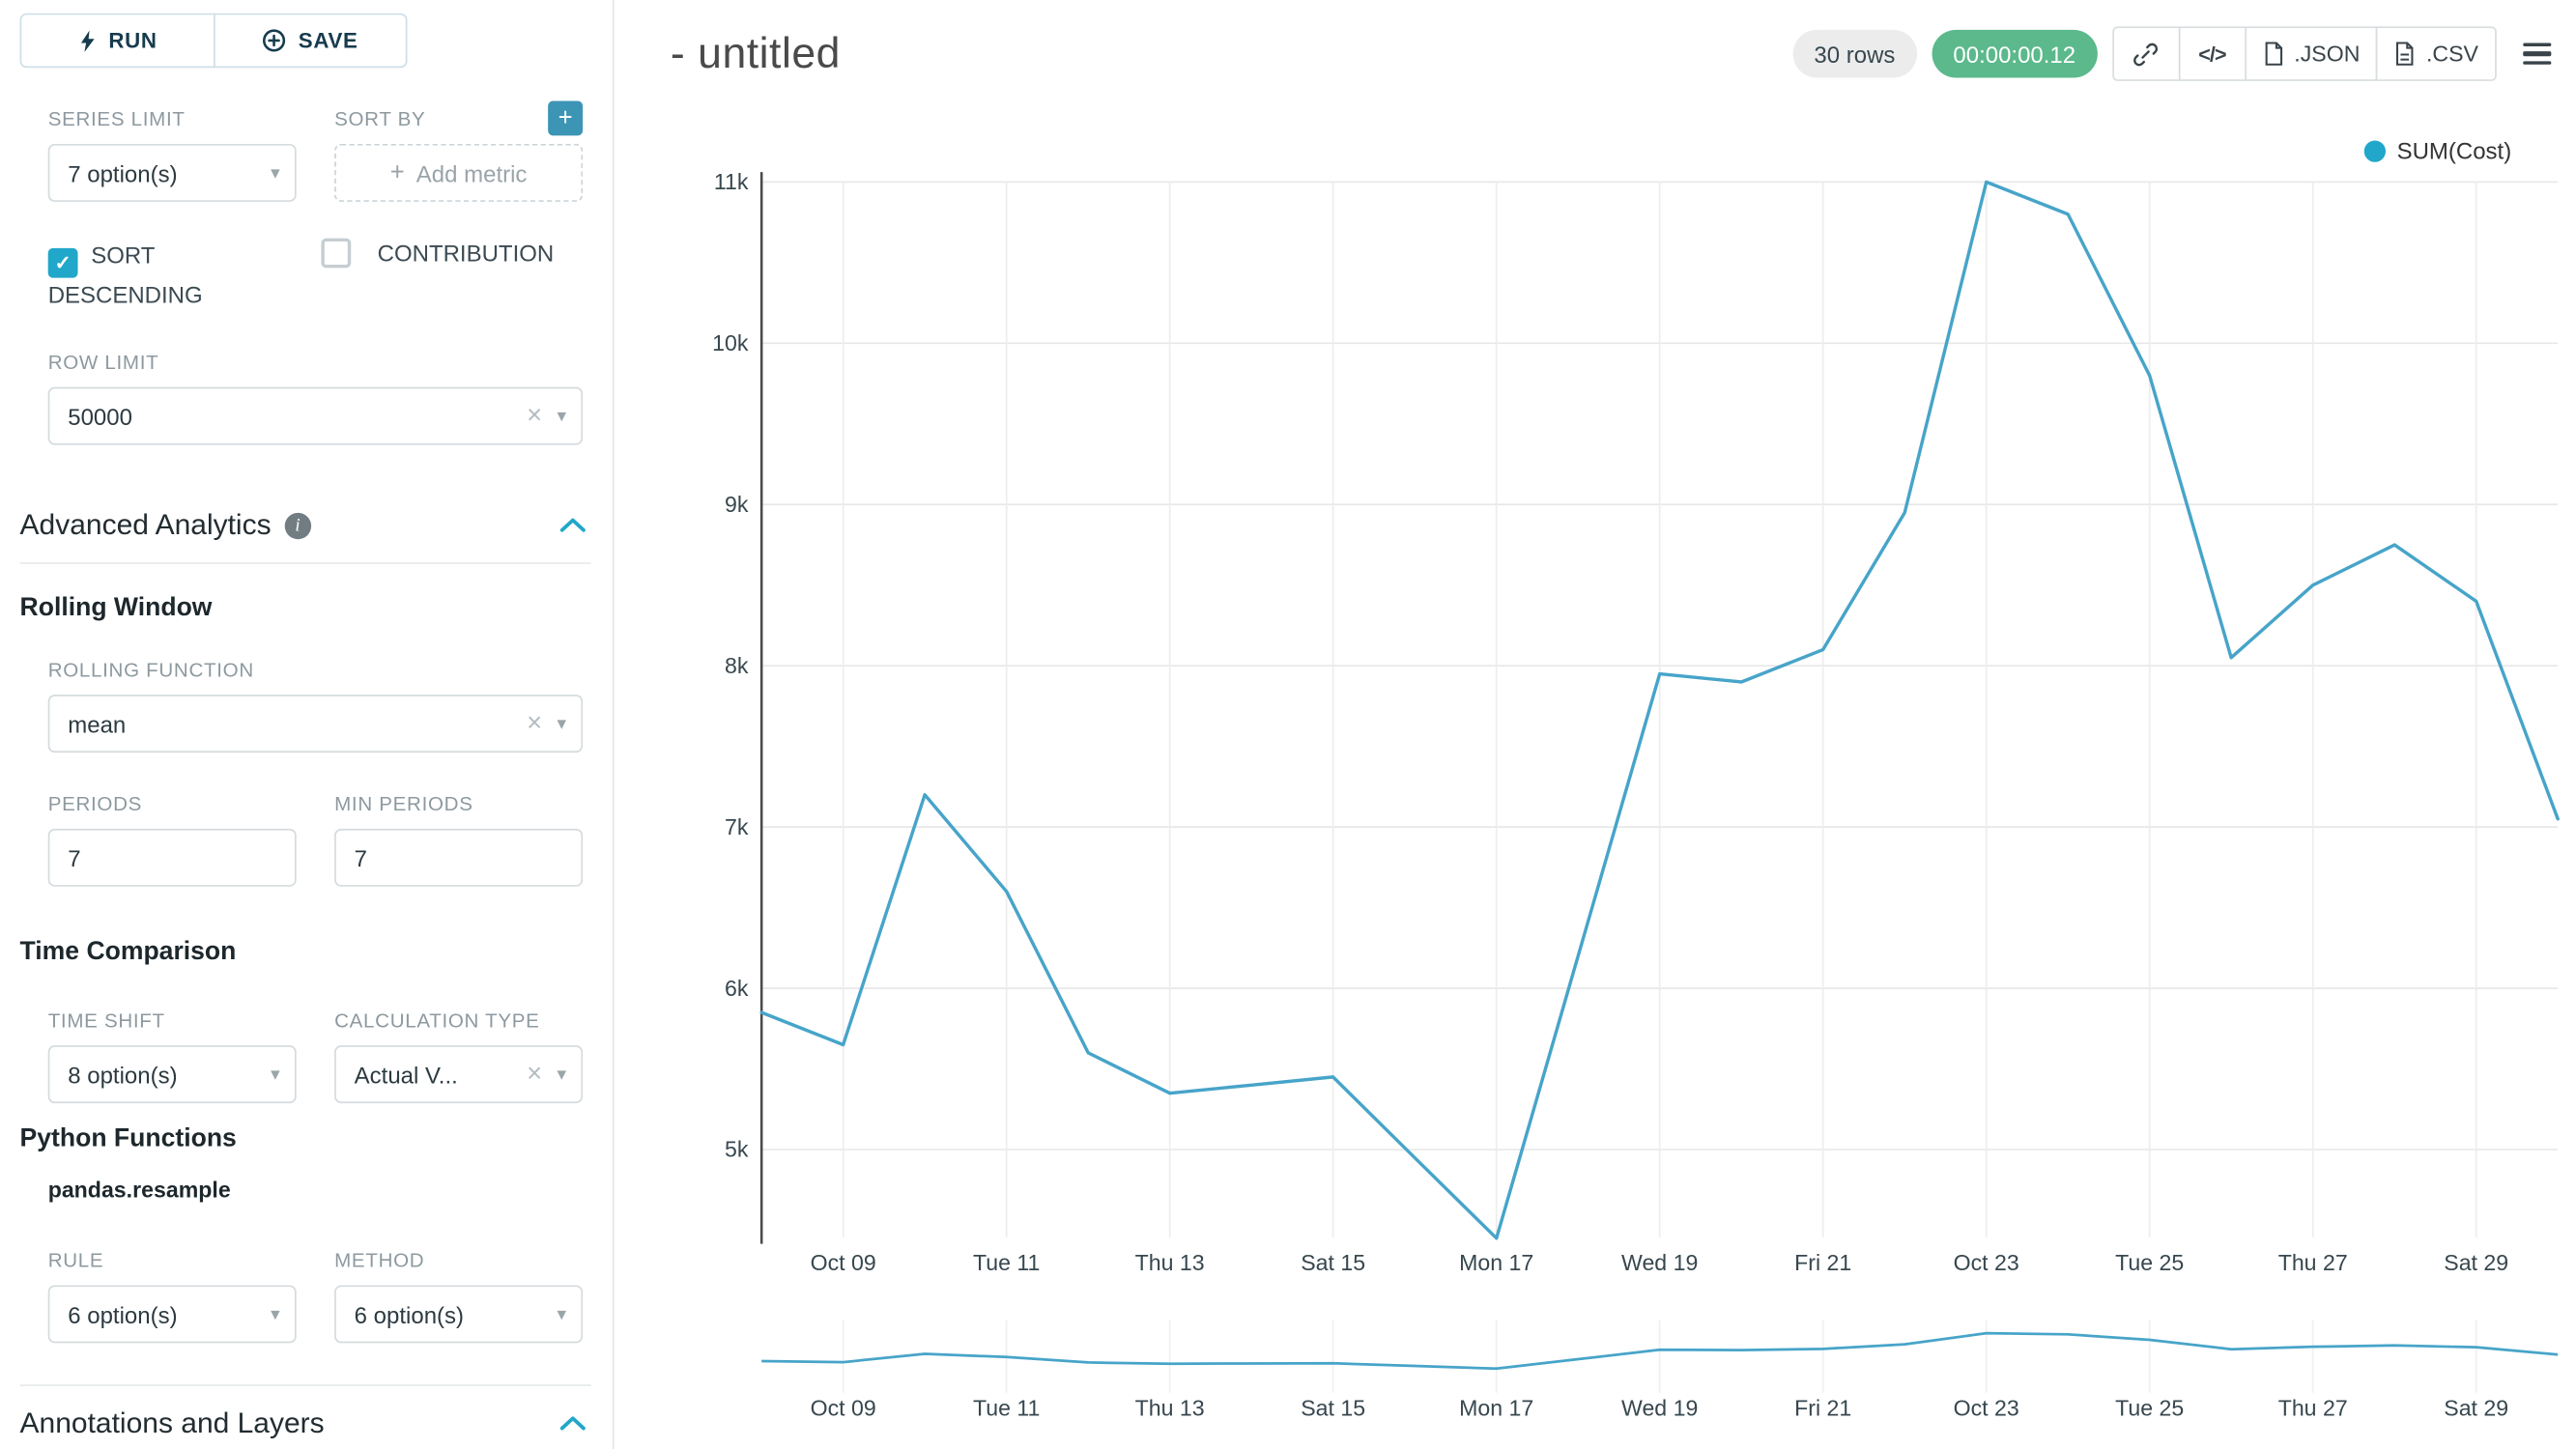 Image resolution: width=2576 pixels, height=1449 pixels. I want to click on export-csv-button: .CSV, so click(2437, 53).